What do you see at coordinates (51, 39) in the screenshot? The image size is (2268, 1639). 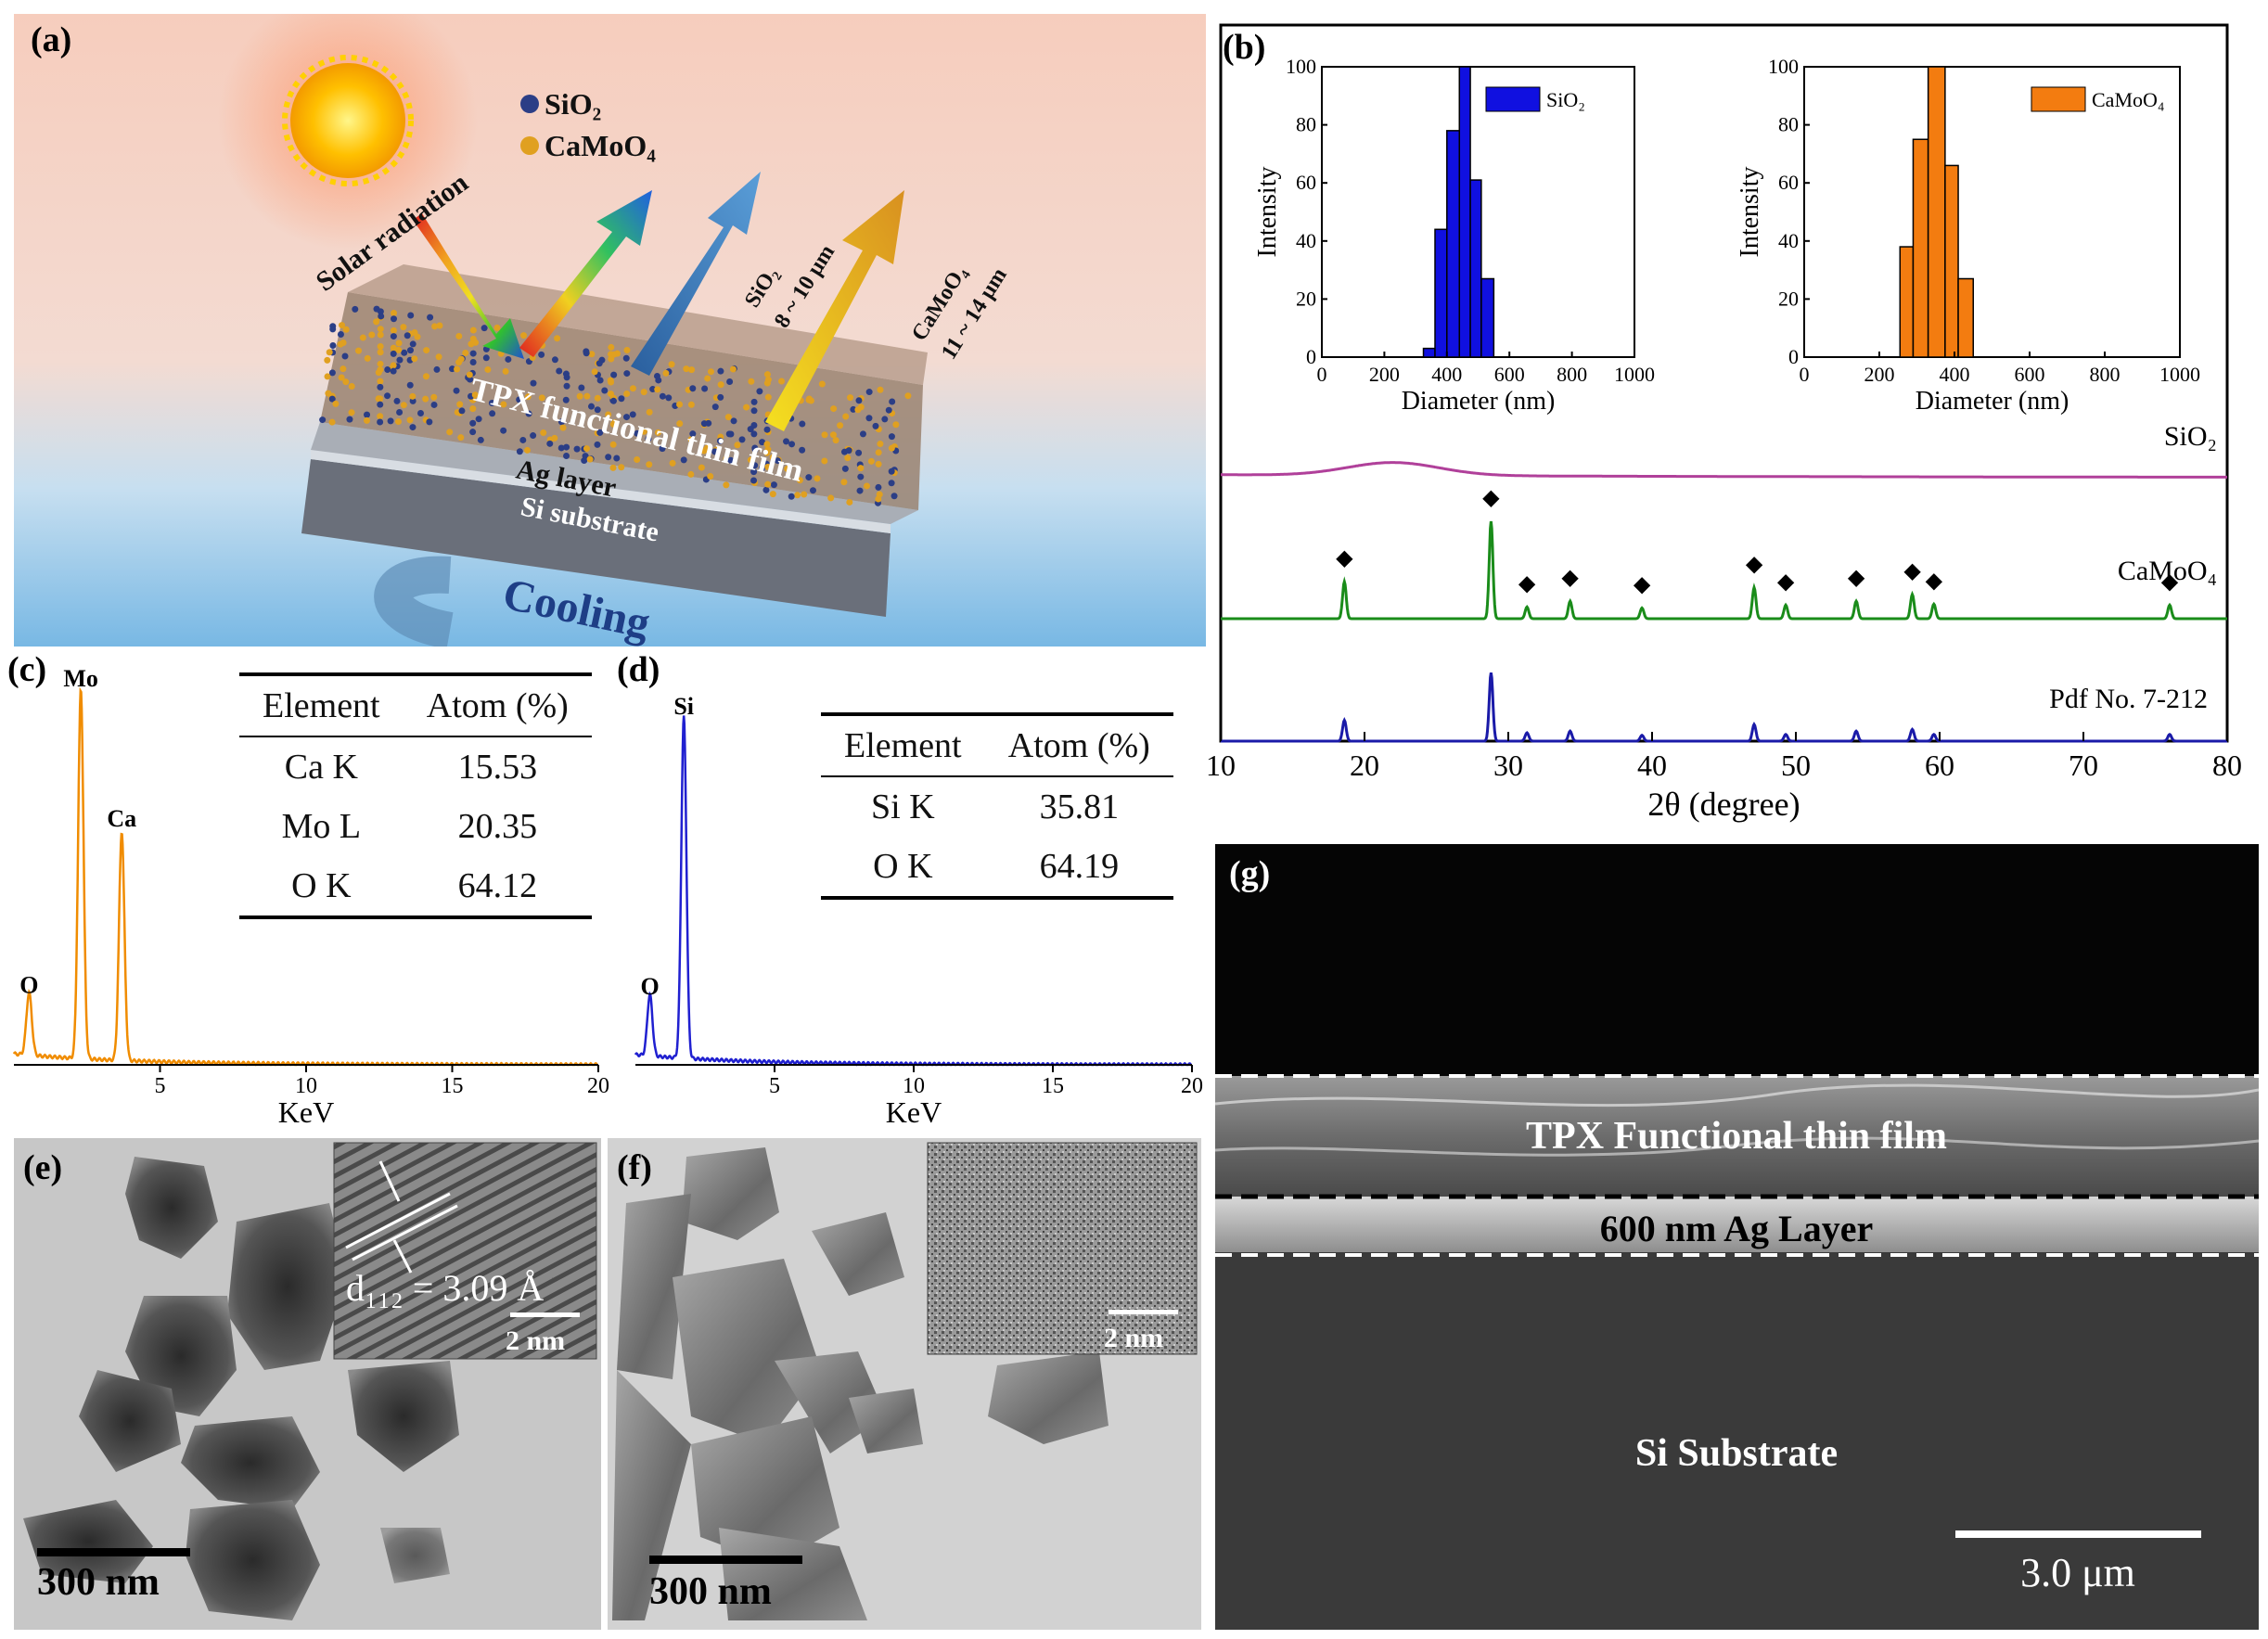 I see `panel-label-a: (a)` at bounding box center [51, 39].